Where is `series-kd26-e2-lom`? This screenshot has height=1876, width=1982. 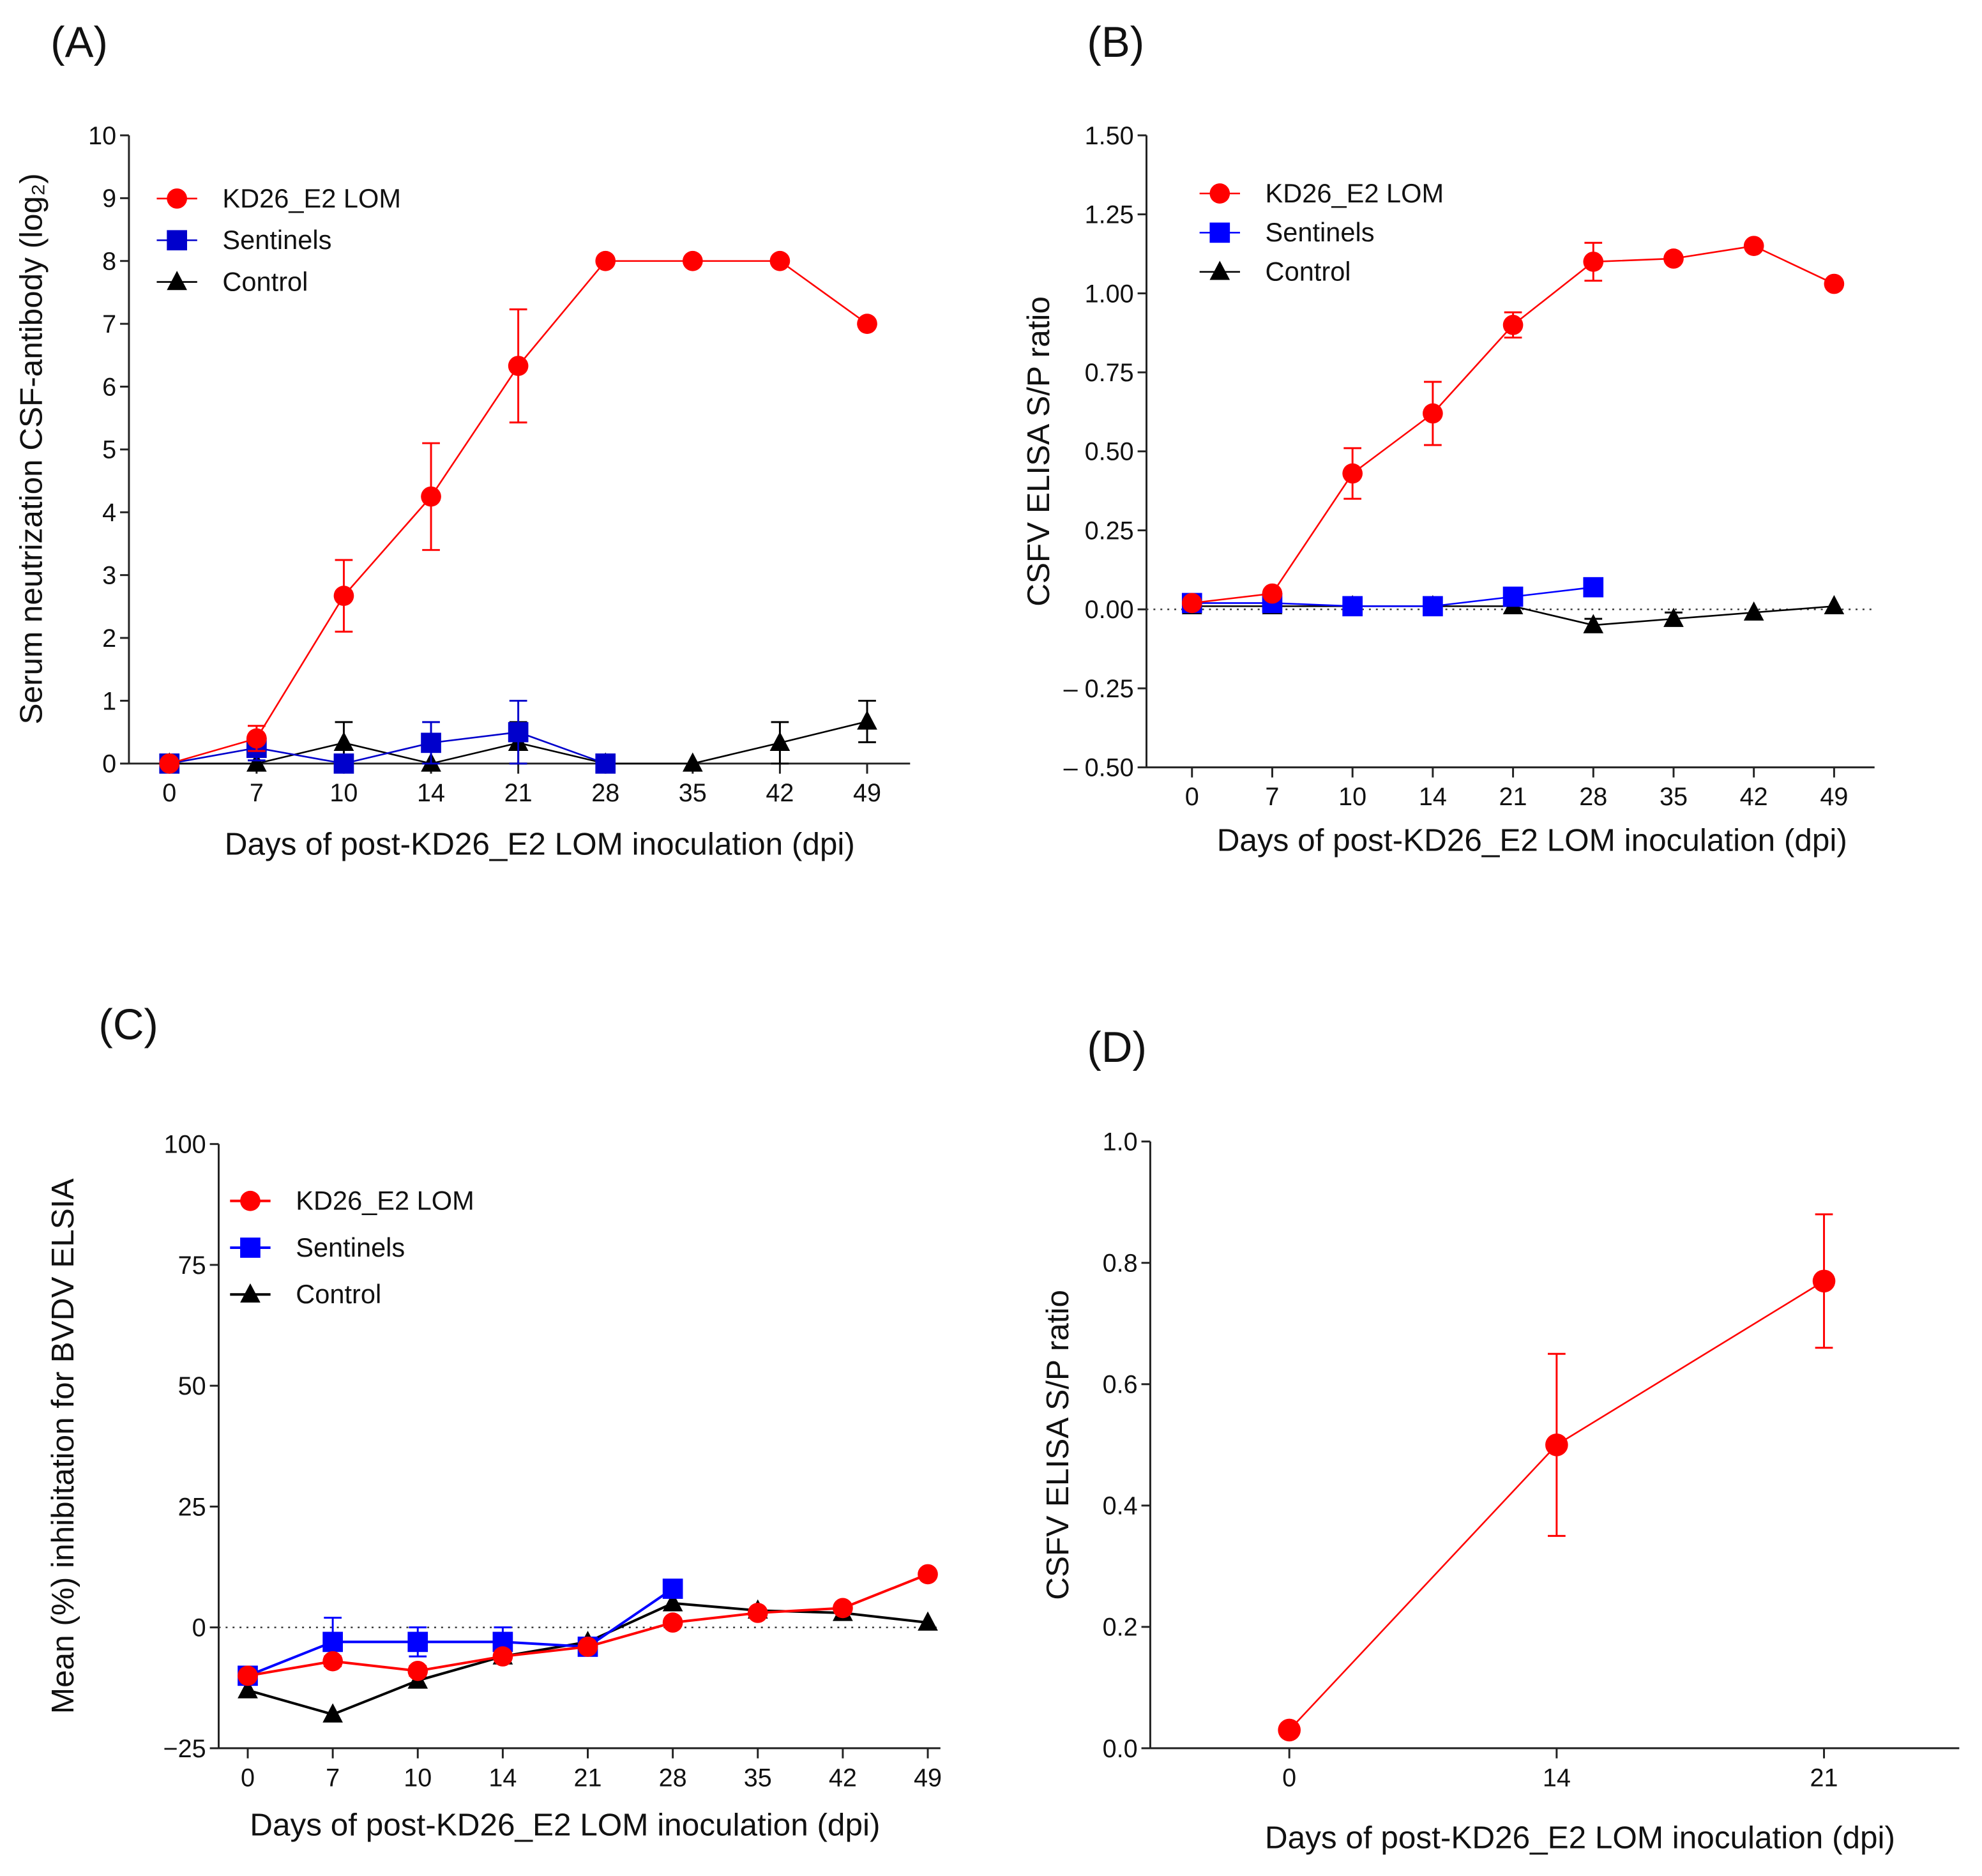 series-kd26-e2-lom is located at coordinates (518, 512).